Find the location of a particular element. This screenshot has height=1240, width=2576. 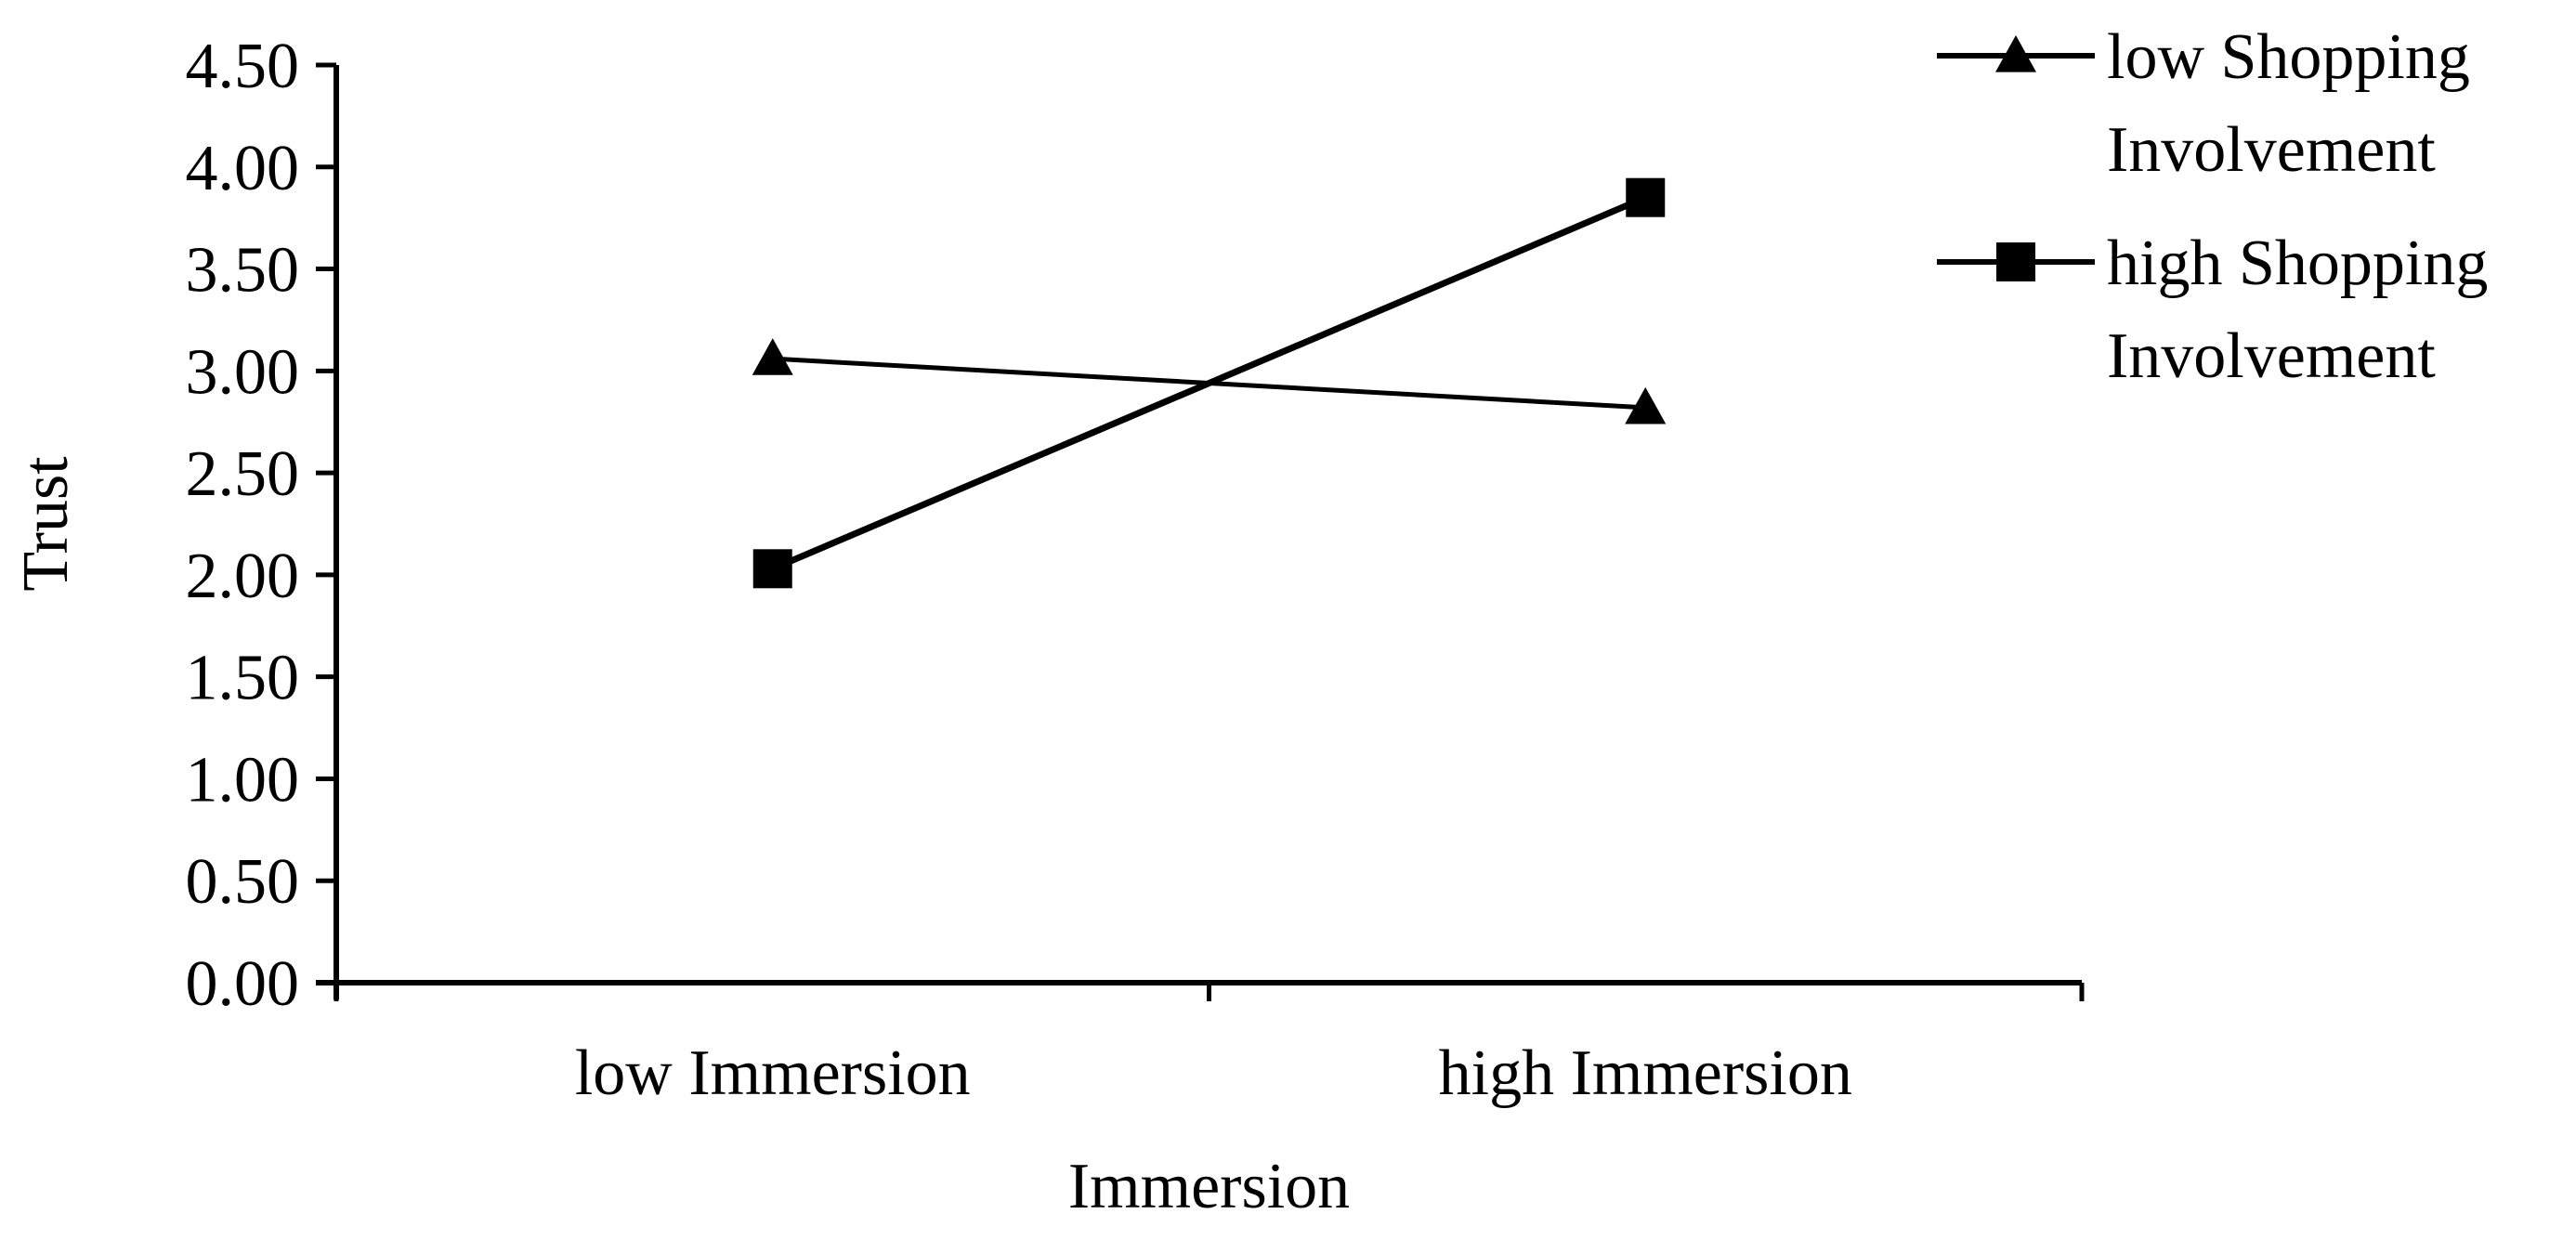

legend-label: low Shopping is located at coordinates (2288, 57).